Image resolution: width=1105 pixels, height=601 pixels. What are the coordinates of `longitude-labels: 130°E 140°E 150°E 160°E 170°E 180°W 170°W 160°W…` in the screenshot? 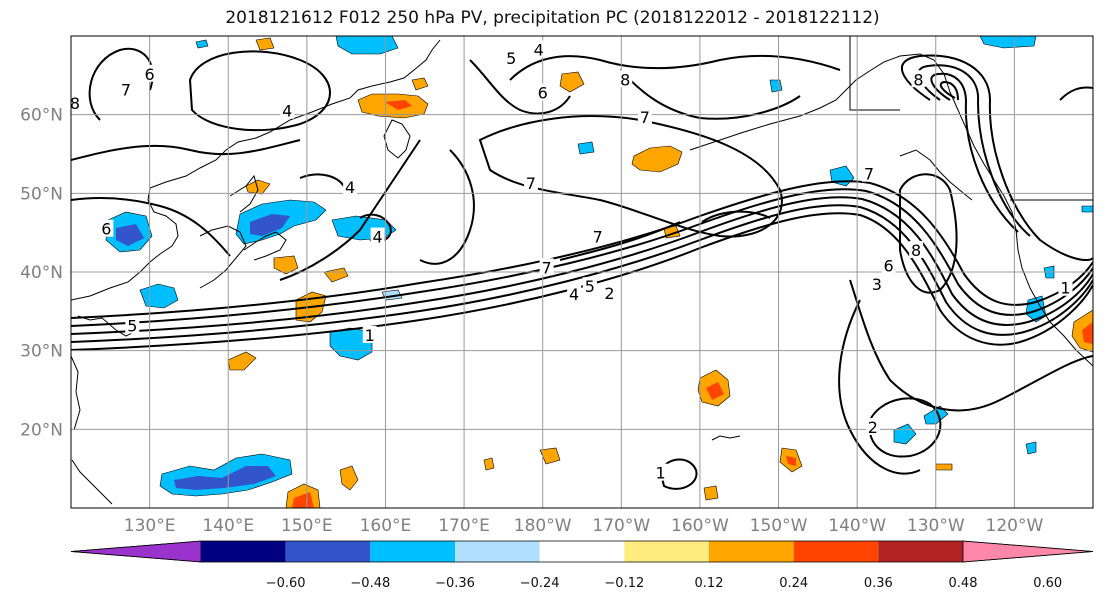 It's located at (584, 526).